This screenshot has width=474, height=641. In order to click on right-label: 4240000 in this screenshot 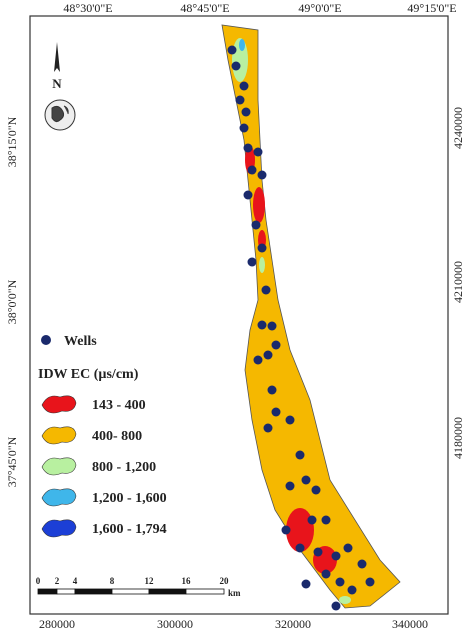, I will do `click(458, 128)`.